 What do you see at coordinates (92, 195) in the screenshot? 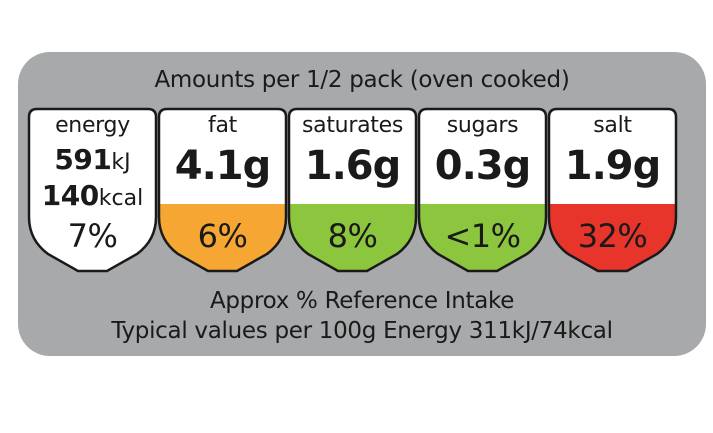
I see `energy-kcal: 140kcal` at bounding box center [92, 195].